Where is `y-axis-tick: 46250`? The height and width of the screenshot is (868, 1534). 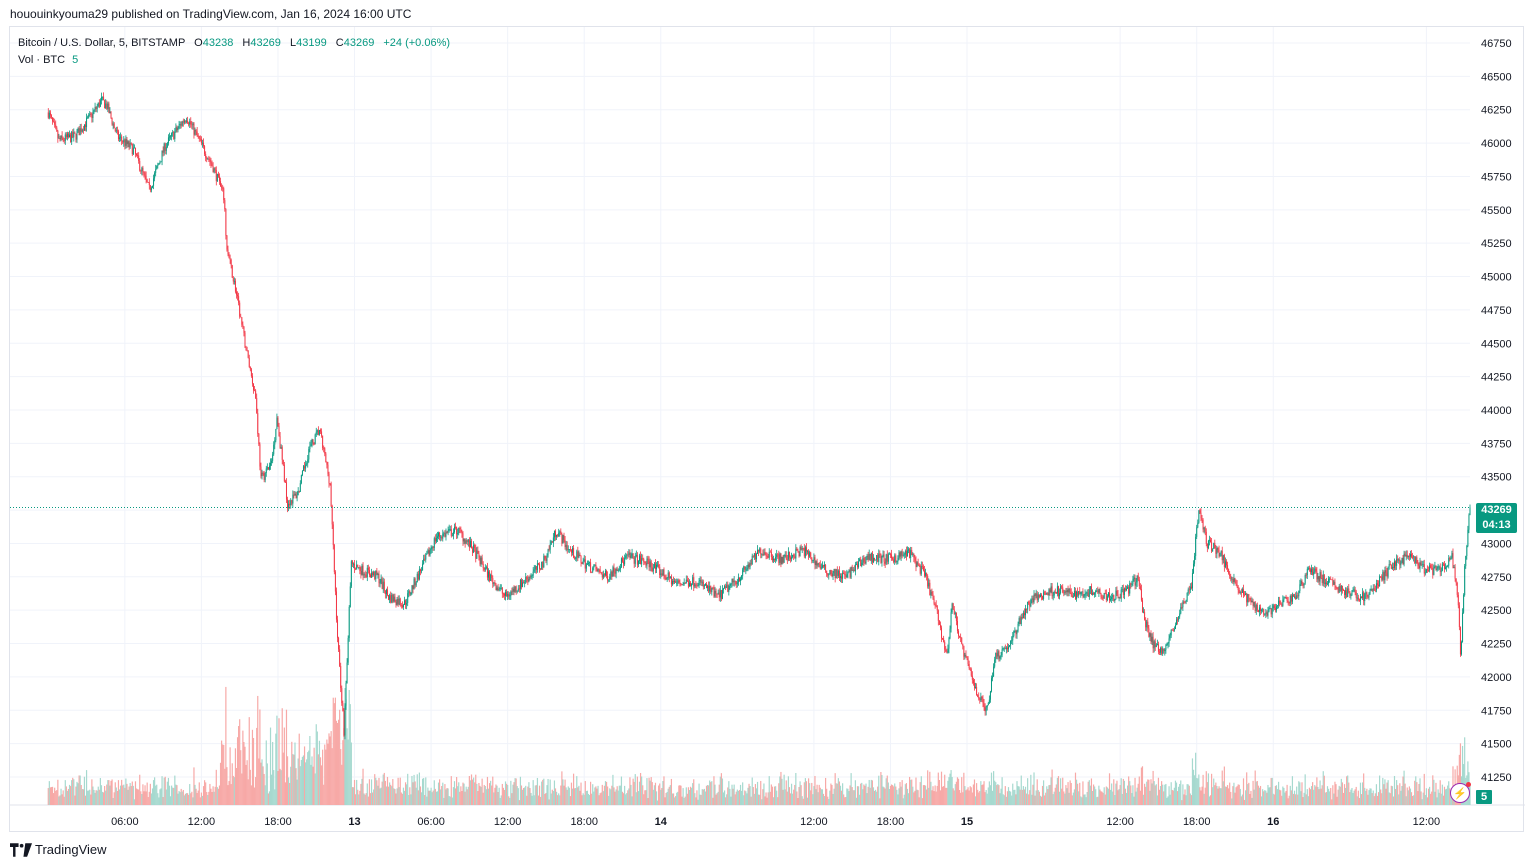 y-axis-tick: 46250 is located at coordinates (1496, 111).